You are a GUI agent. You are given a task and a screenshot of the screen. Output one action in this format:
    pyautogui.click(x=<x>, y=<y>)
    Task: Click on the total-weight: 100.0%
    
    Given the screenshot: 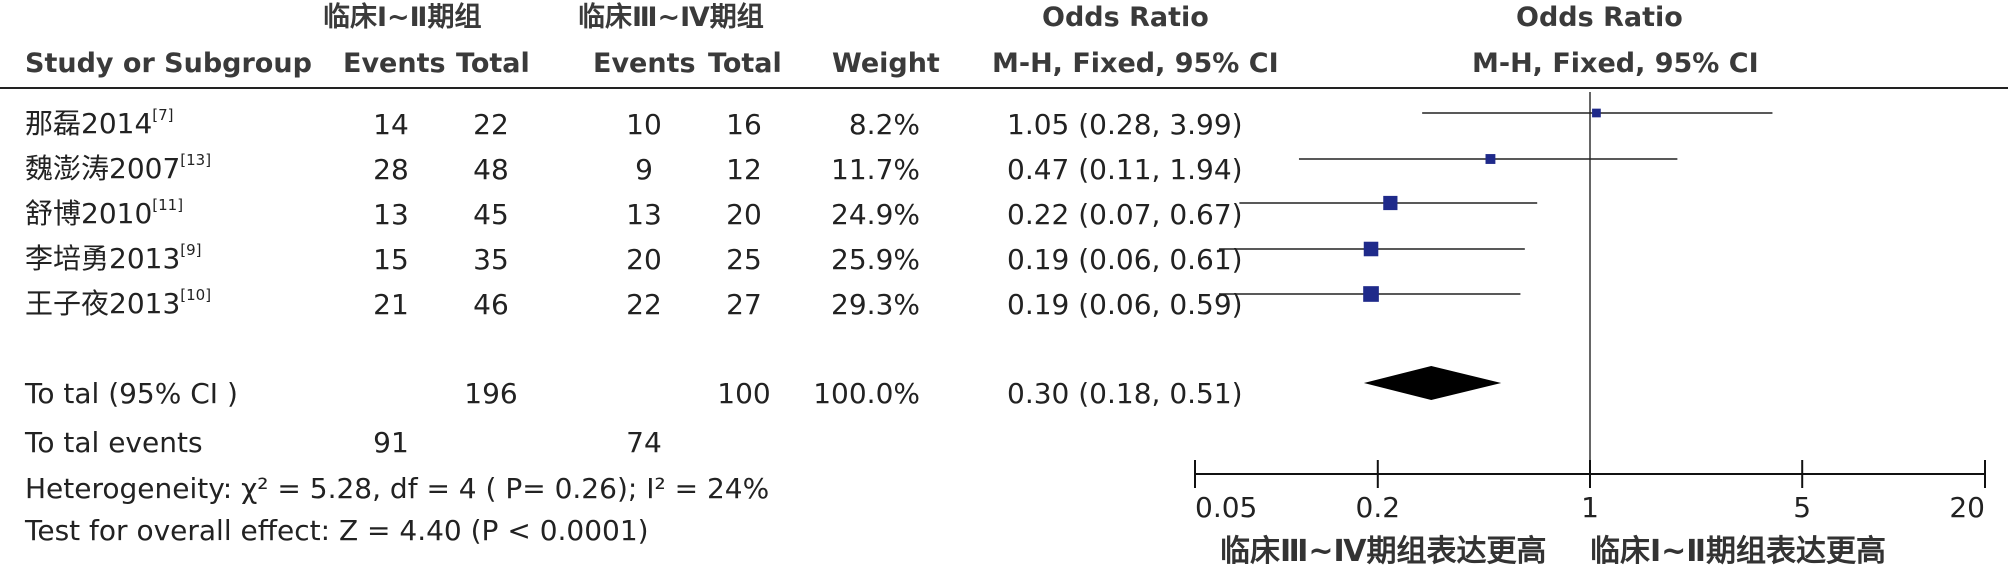 What is the action you would take?
    pyautogui.click(x=866, y=393)
    